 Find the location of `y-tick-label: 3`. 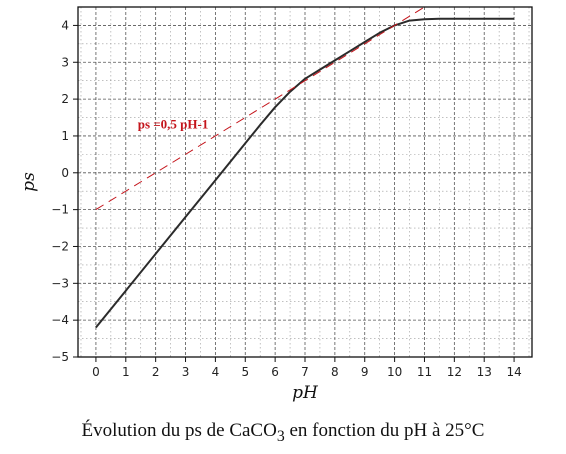

y-tick-label: 3 is located at coordinates (65, 62).